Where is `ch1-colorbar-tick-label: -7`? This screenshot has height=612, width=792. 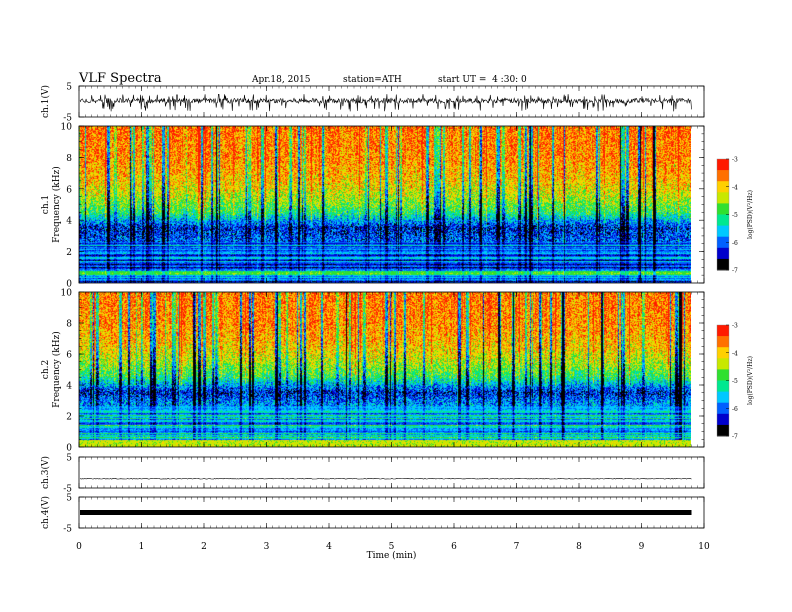 ch1-colorbar-tick-label: -7 is located at coordinates (735, 271).